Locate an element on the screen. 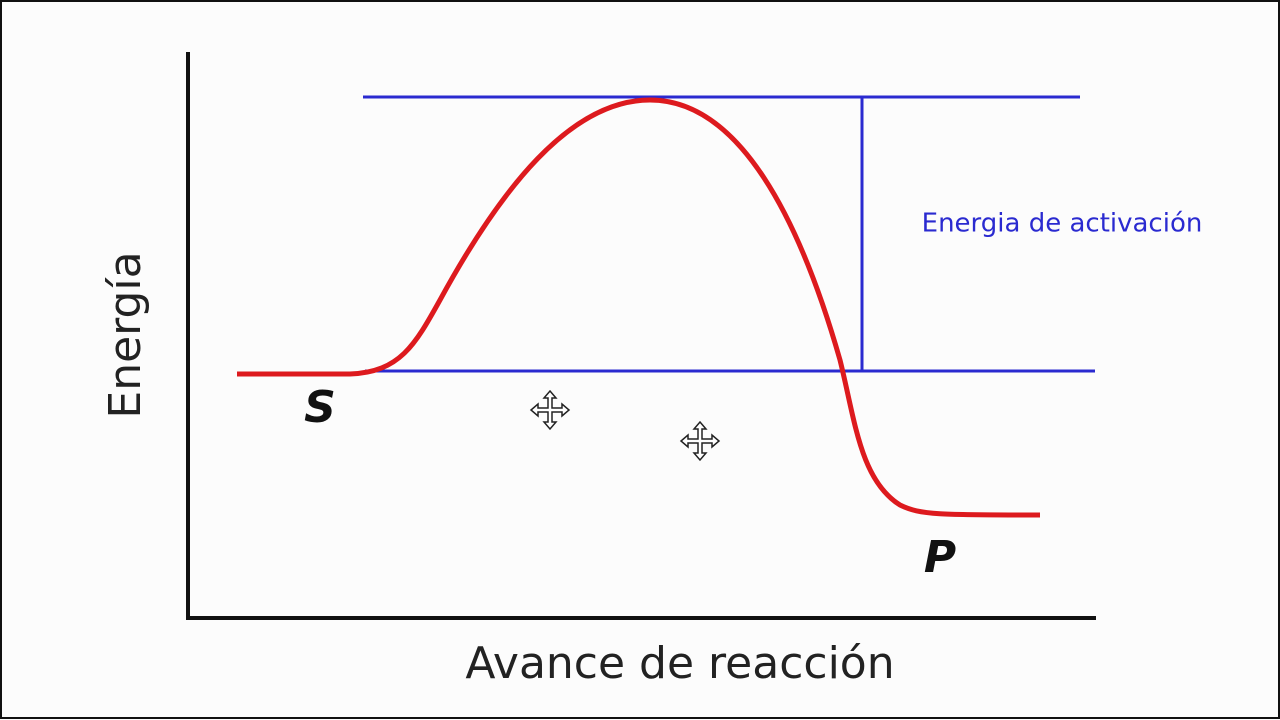  x-axis-label: Avance de reacción is located at coordinates (679, 663).